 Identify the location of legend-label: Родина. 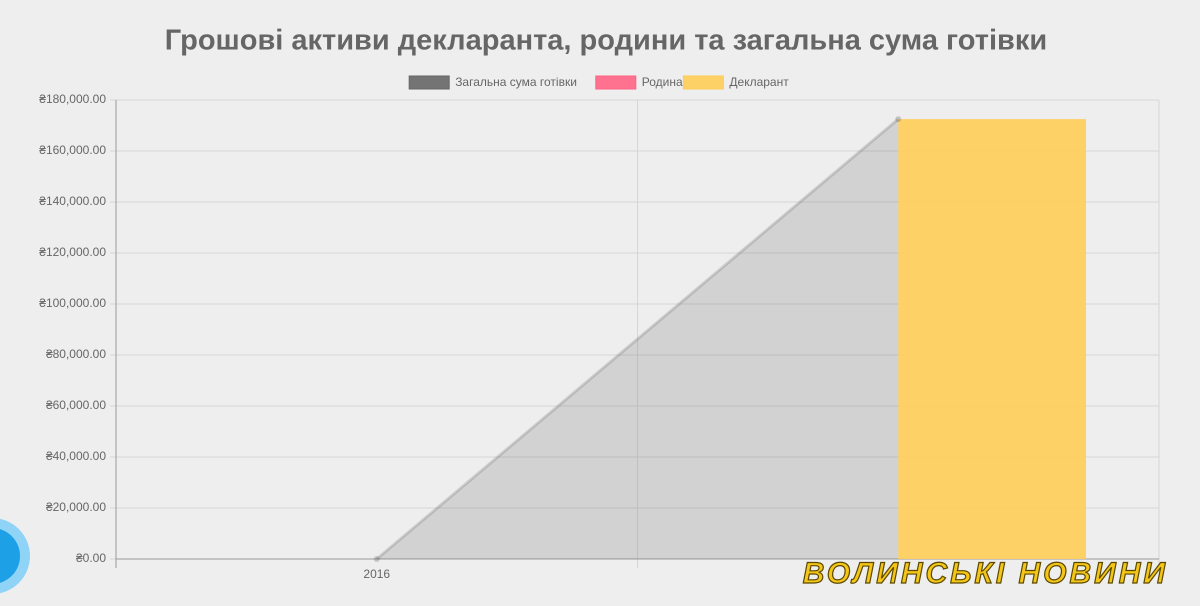
(662, 82).